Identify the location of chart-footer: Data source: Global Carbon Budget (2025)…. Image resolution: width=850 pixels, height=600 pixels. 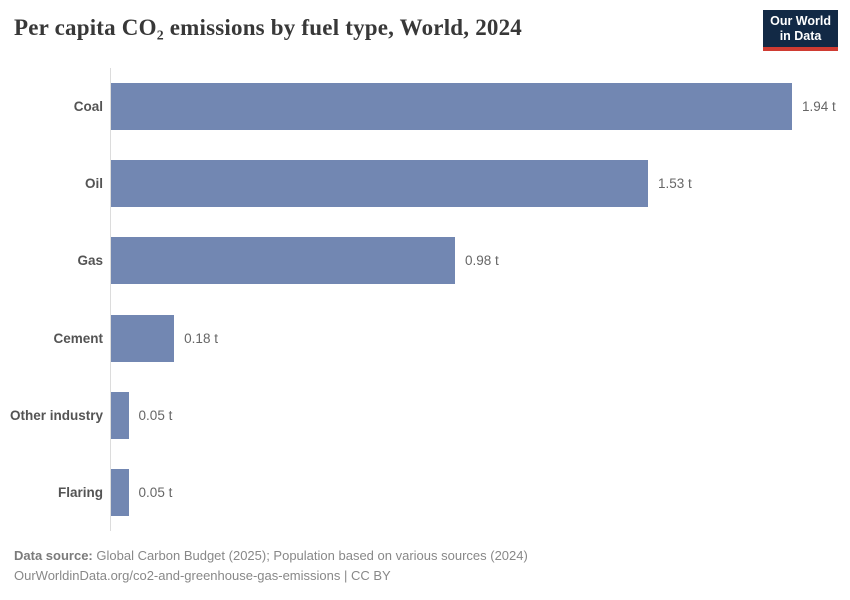
(425, 566).